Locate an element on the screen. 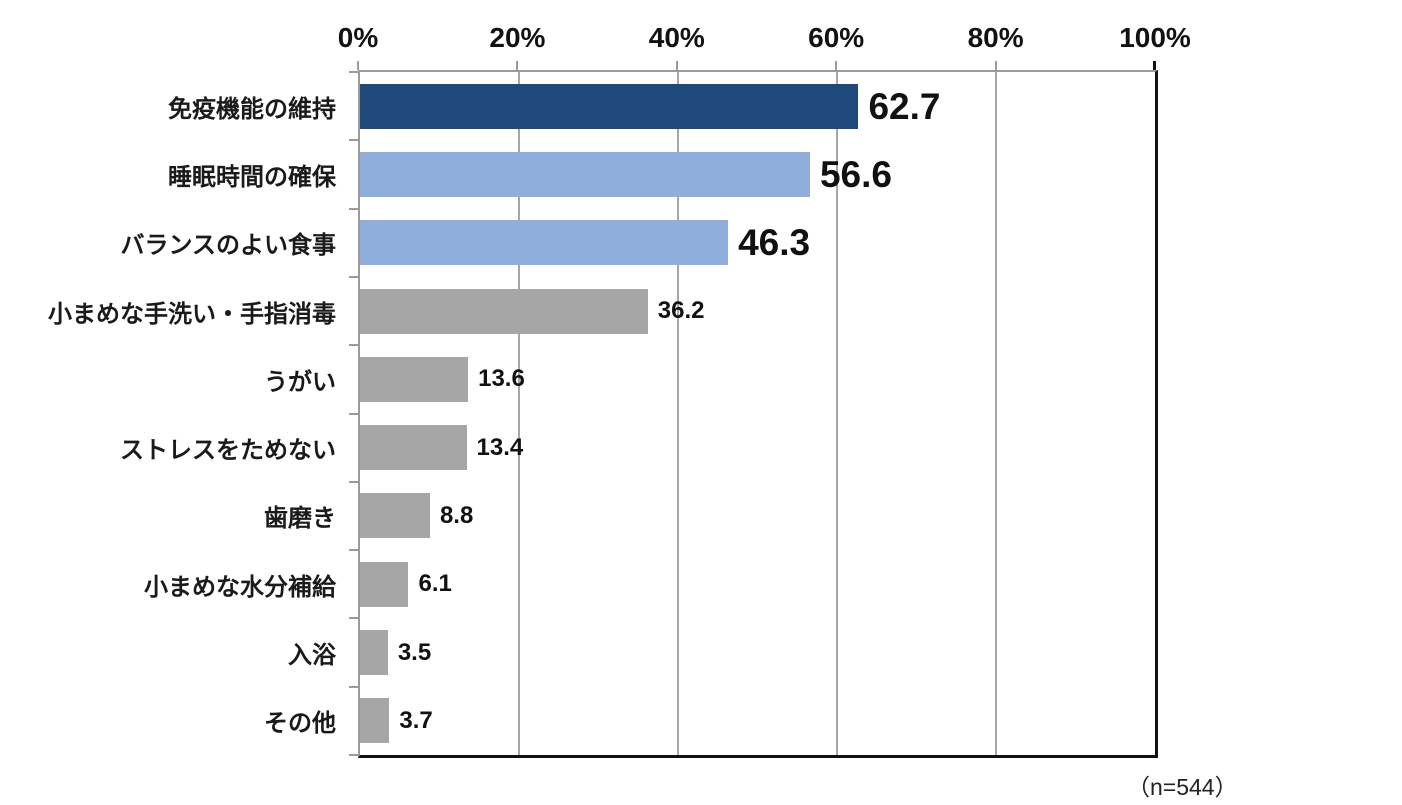 This screenshot has width=1402, height=805. bar-row: 56.6 is located at coordinates (757, 174).